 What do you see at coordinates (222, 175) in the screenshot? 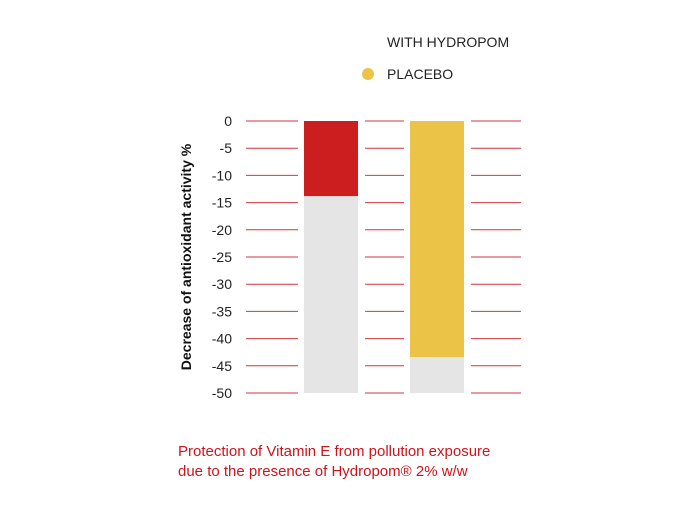
I see `y-tick-label: -10` at bounding box center [222, 175].